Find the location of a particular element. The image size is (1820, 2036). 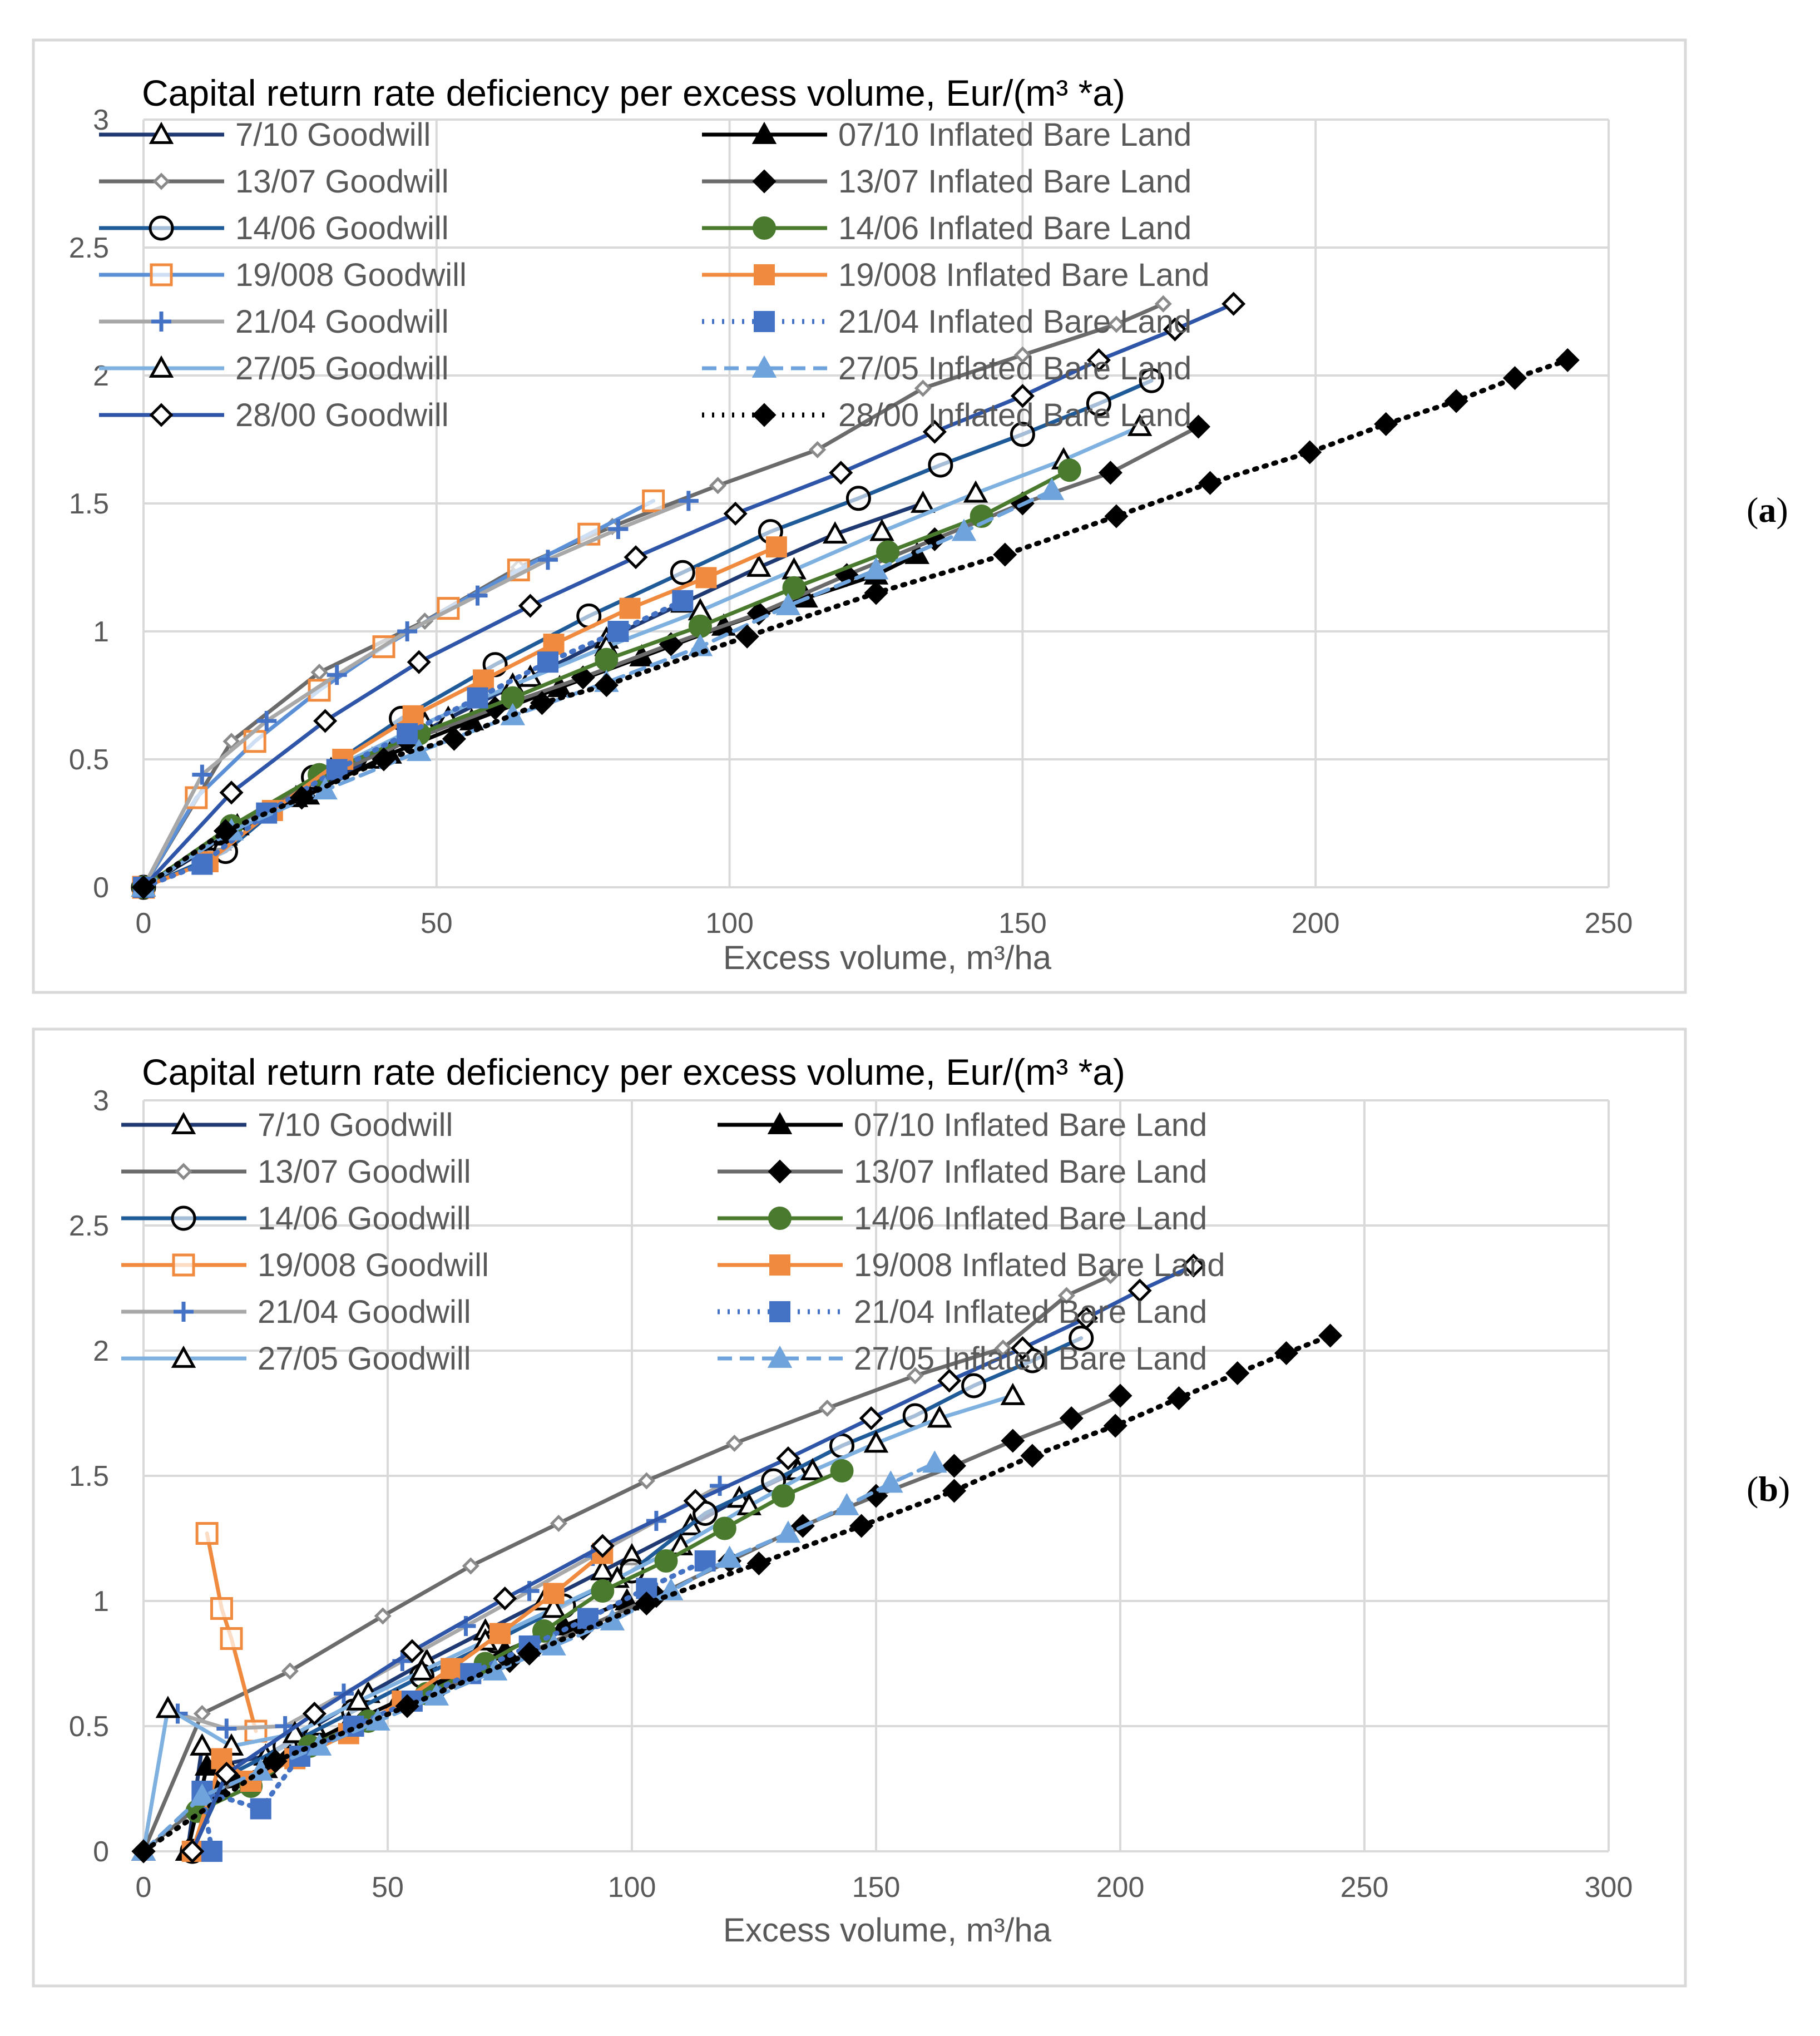

legend-label: 21/04 Goodwill is located at coordinates (364, 1312).